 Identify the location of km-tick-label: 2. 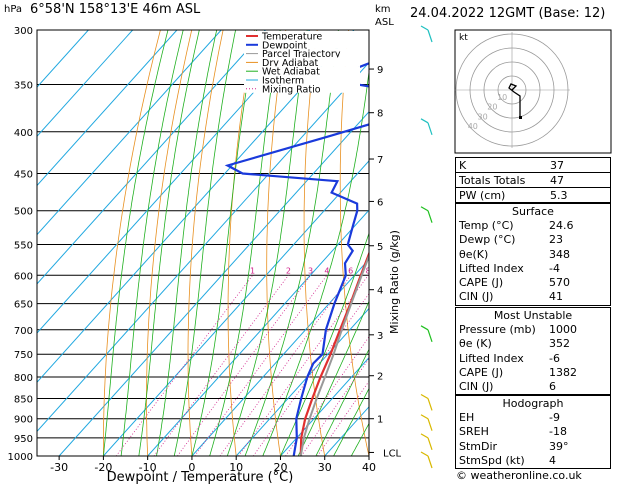
(380, 377).